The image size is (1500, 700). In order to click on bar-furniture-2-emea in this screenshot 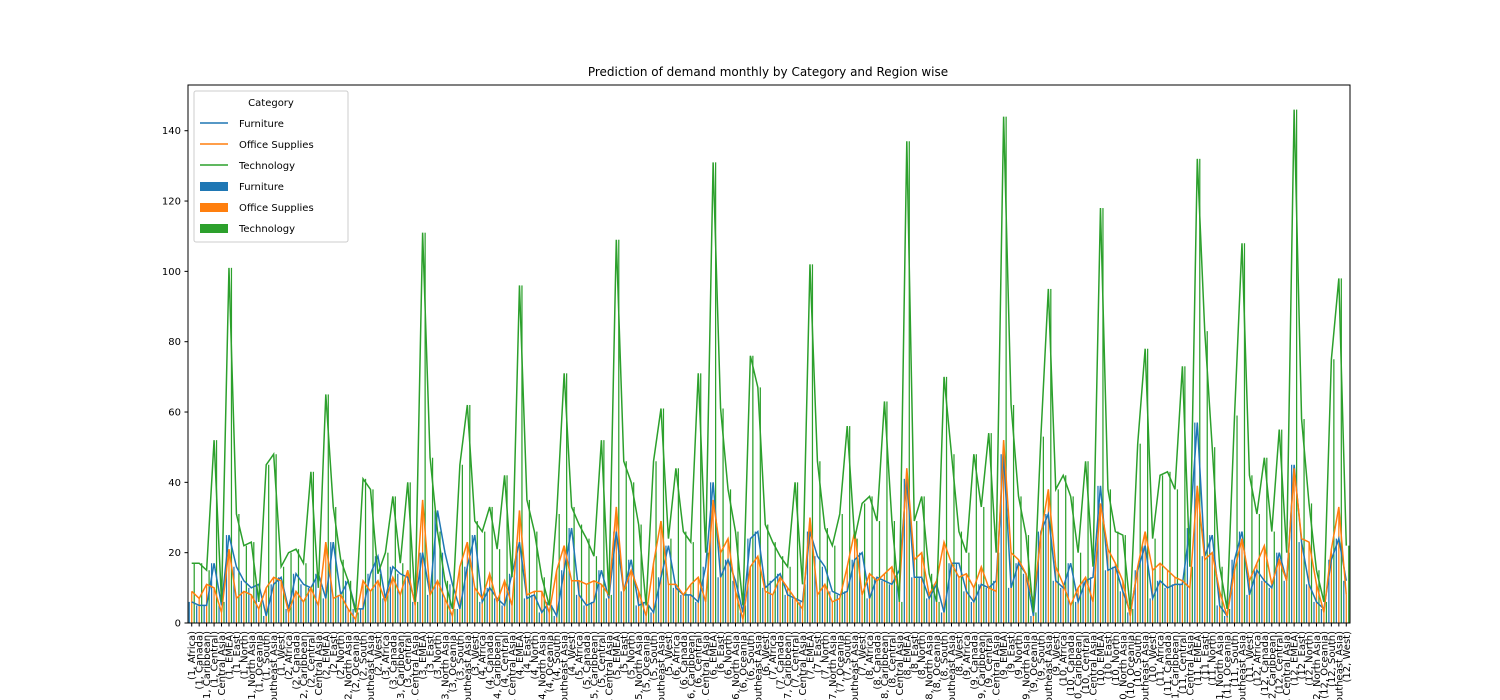, I will do `click(323, 610)`.